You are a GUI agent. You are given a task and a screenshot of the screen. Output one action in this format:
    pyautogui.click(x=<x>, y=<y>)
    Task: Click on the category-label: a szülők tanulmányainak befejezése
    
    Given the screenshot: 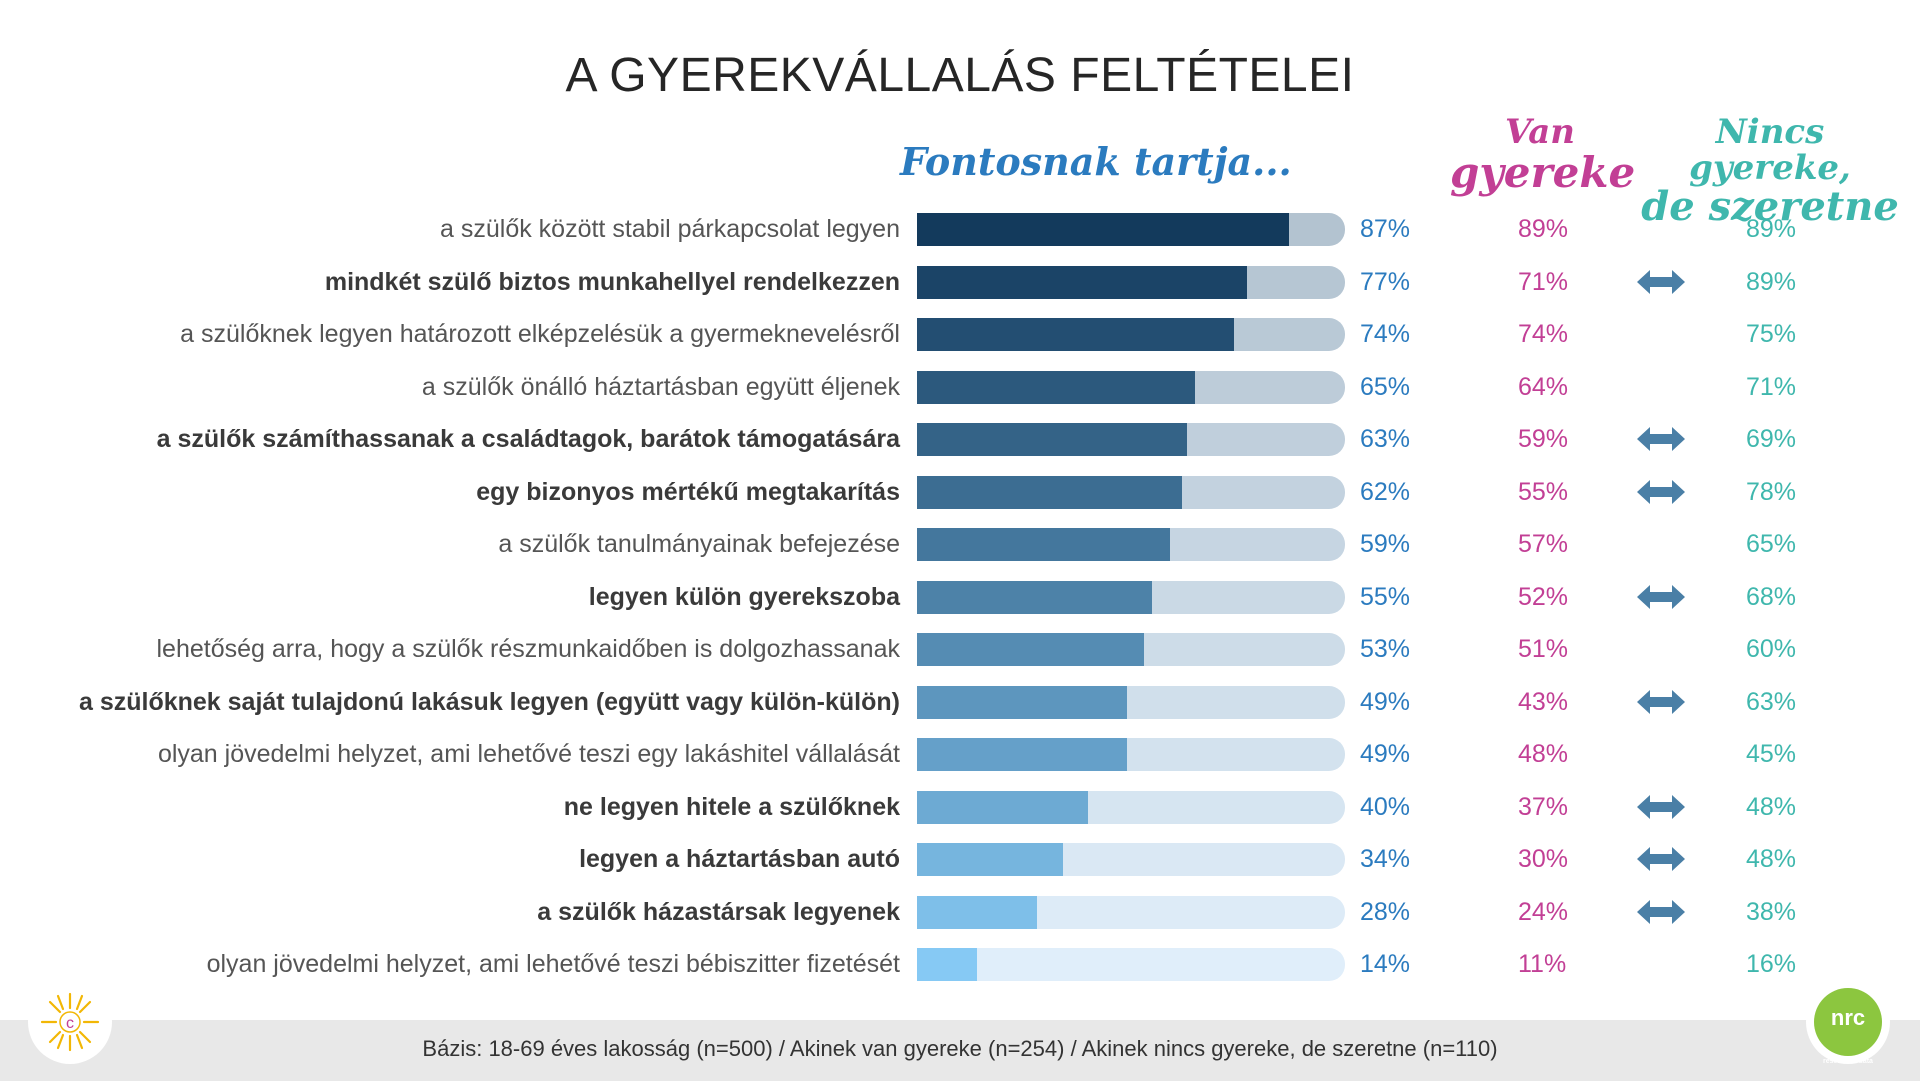 What is the action you would take?
    pyautogui.click(x=699, y=544)
    